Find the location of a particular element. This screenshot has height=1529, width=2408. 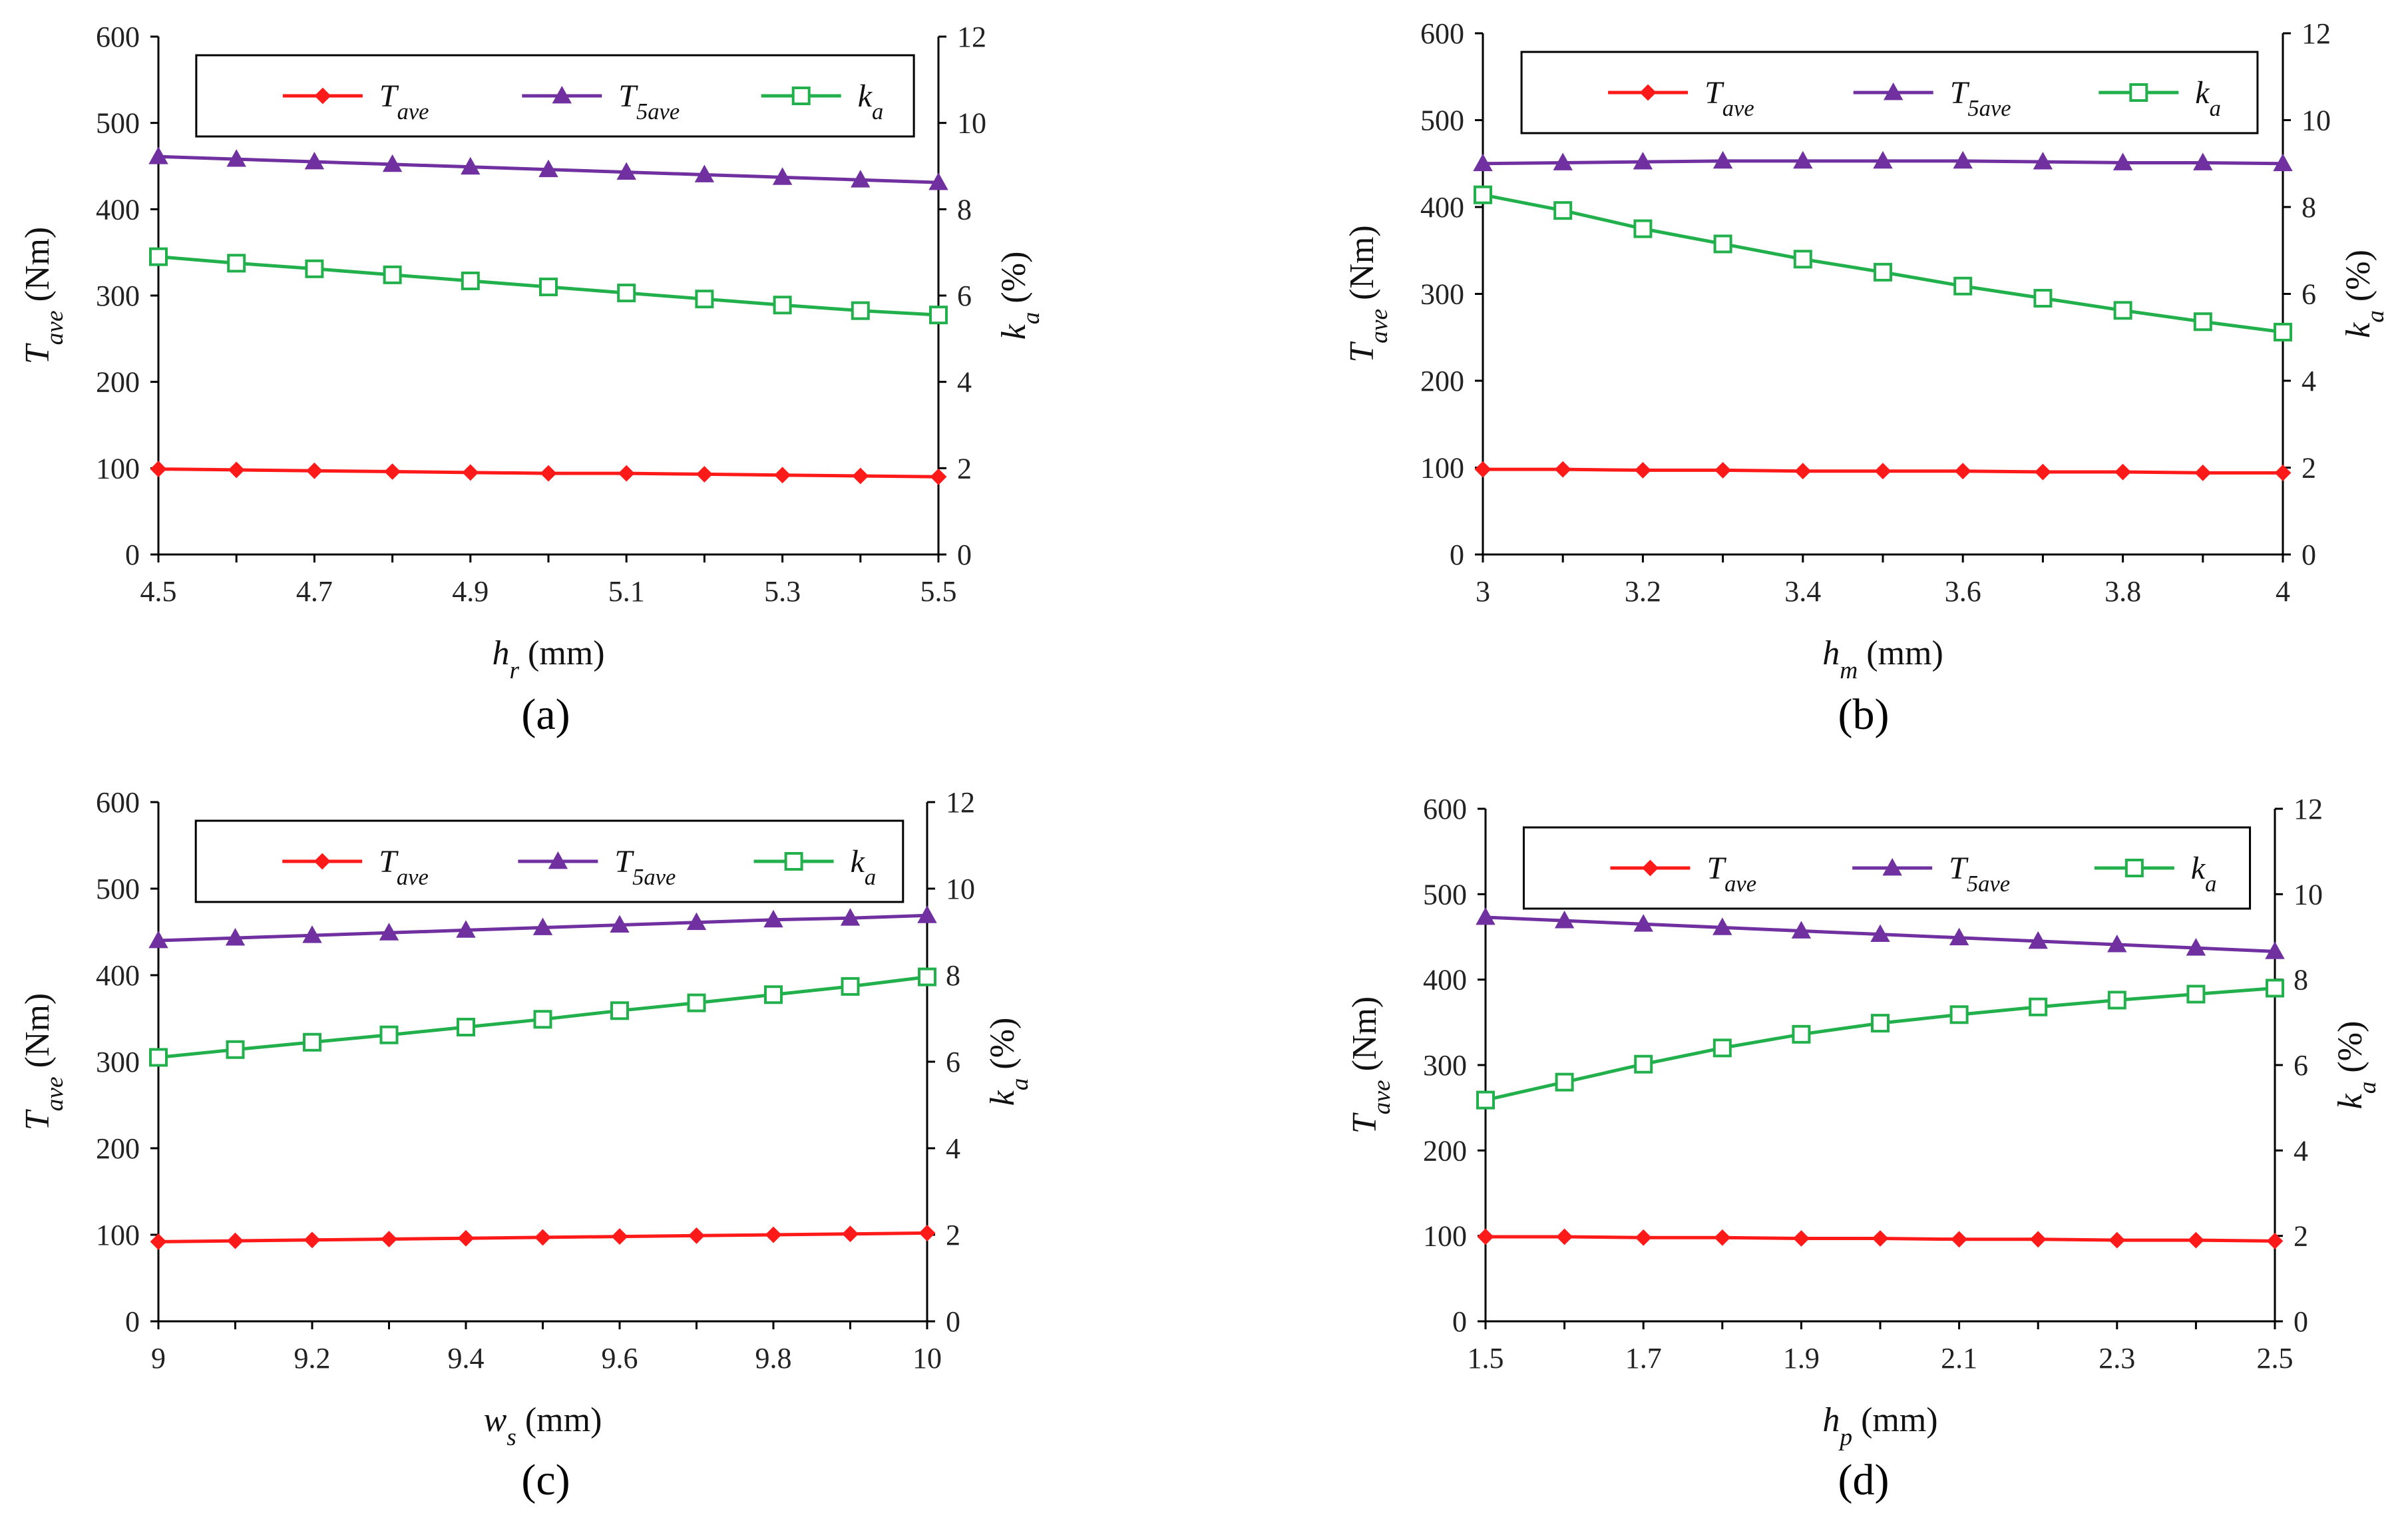

x-tick-label: 4 is located at coordinates (2283, 591).